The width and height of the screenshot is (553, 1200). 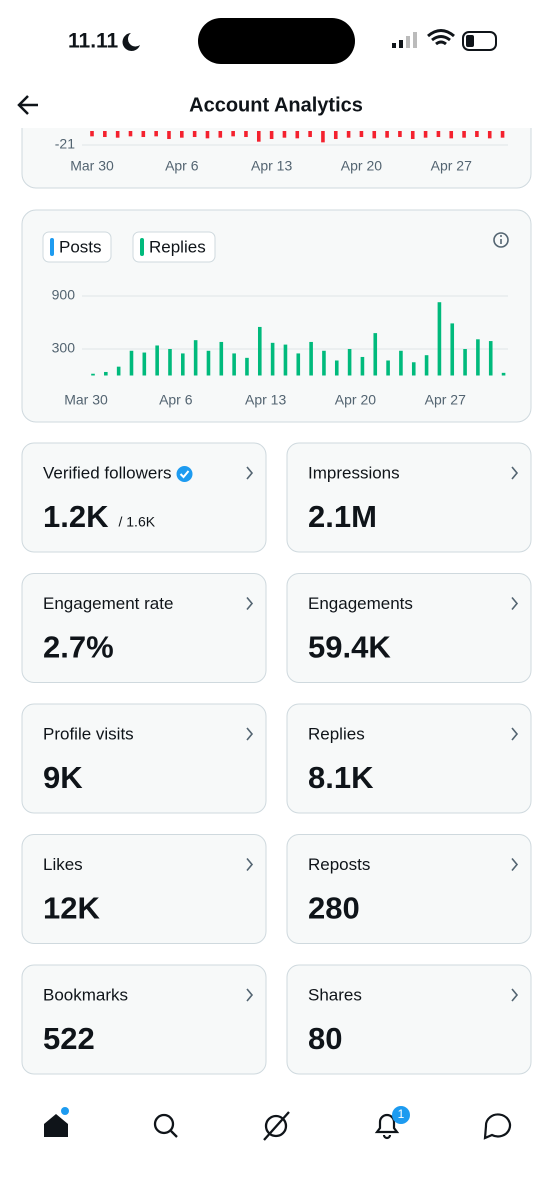 I want to click on metric-total: / 1.6K, so click(x=136, y=522).